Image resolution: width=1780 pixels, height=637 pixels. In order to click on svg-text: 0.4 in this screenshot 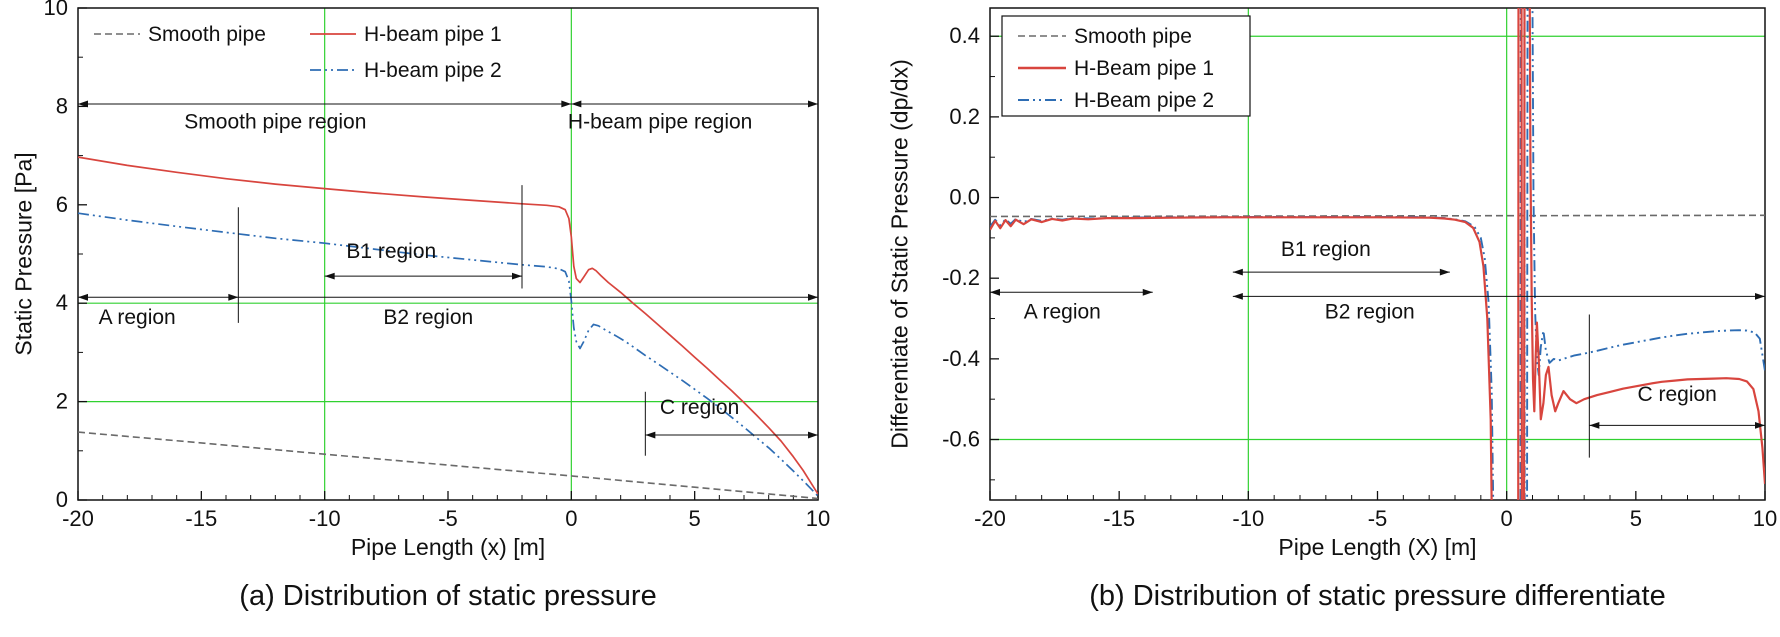, I will do `click(964, 35)`.